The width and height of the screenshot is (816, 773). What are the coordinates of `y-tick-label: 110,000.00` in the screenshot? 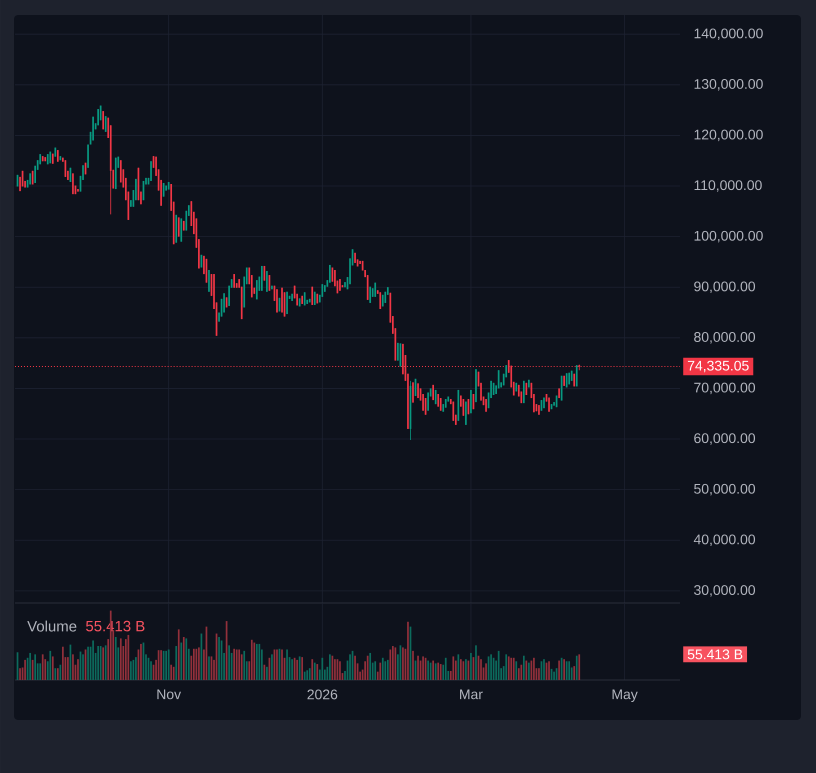 It's located at (728, 186).